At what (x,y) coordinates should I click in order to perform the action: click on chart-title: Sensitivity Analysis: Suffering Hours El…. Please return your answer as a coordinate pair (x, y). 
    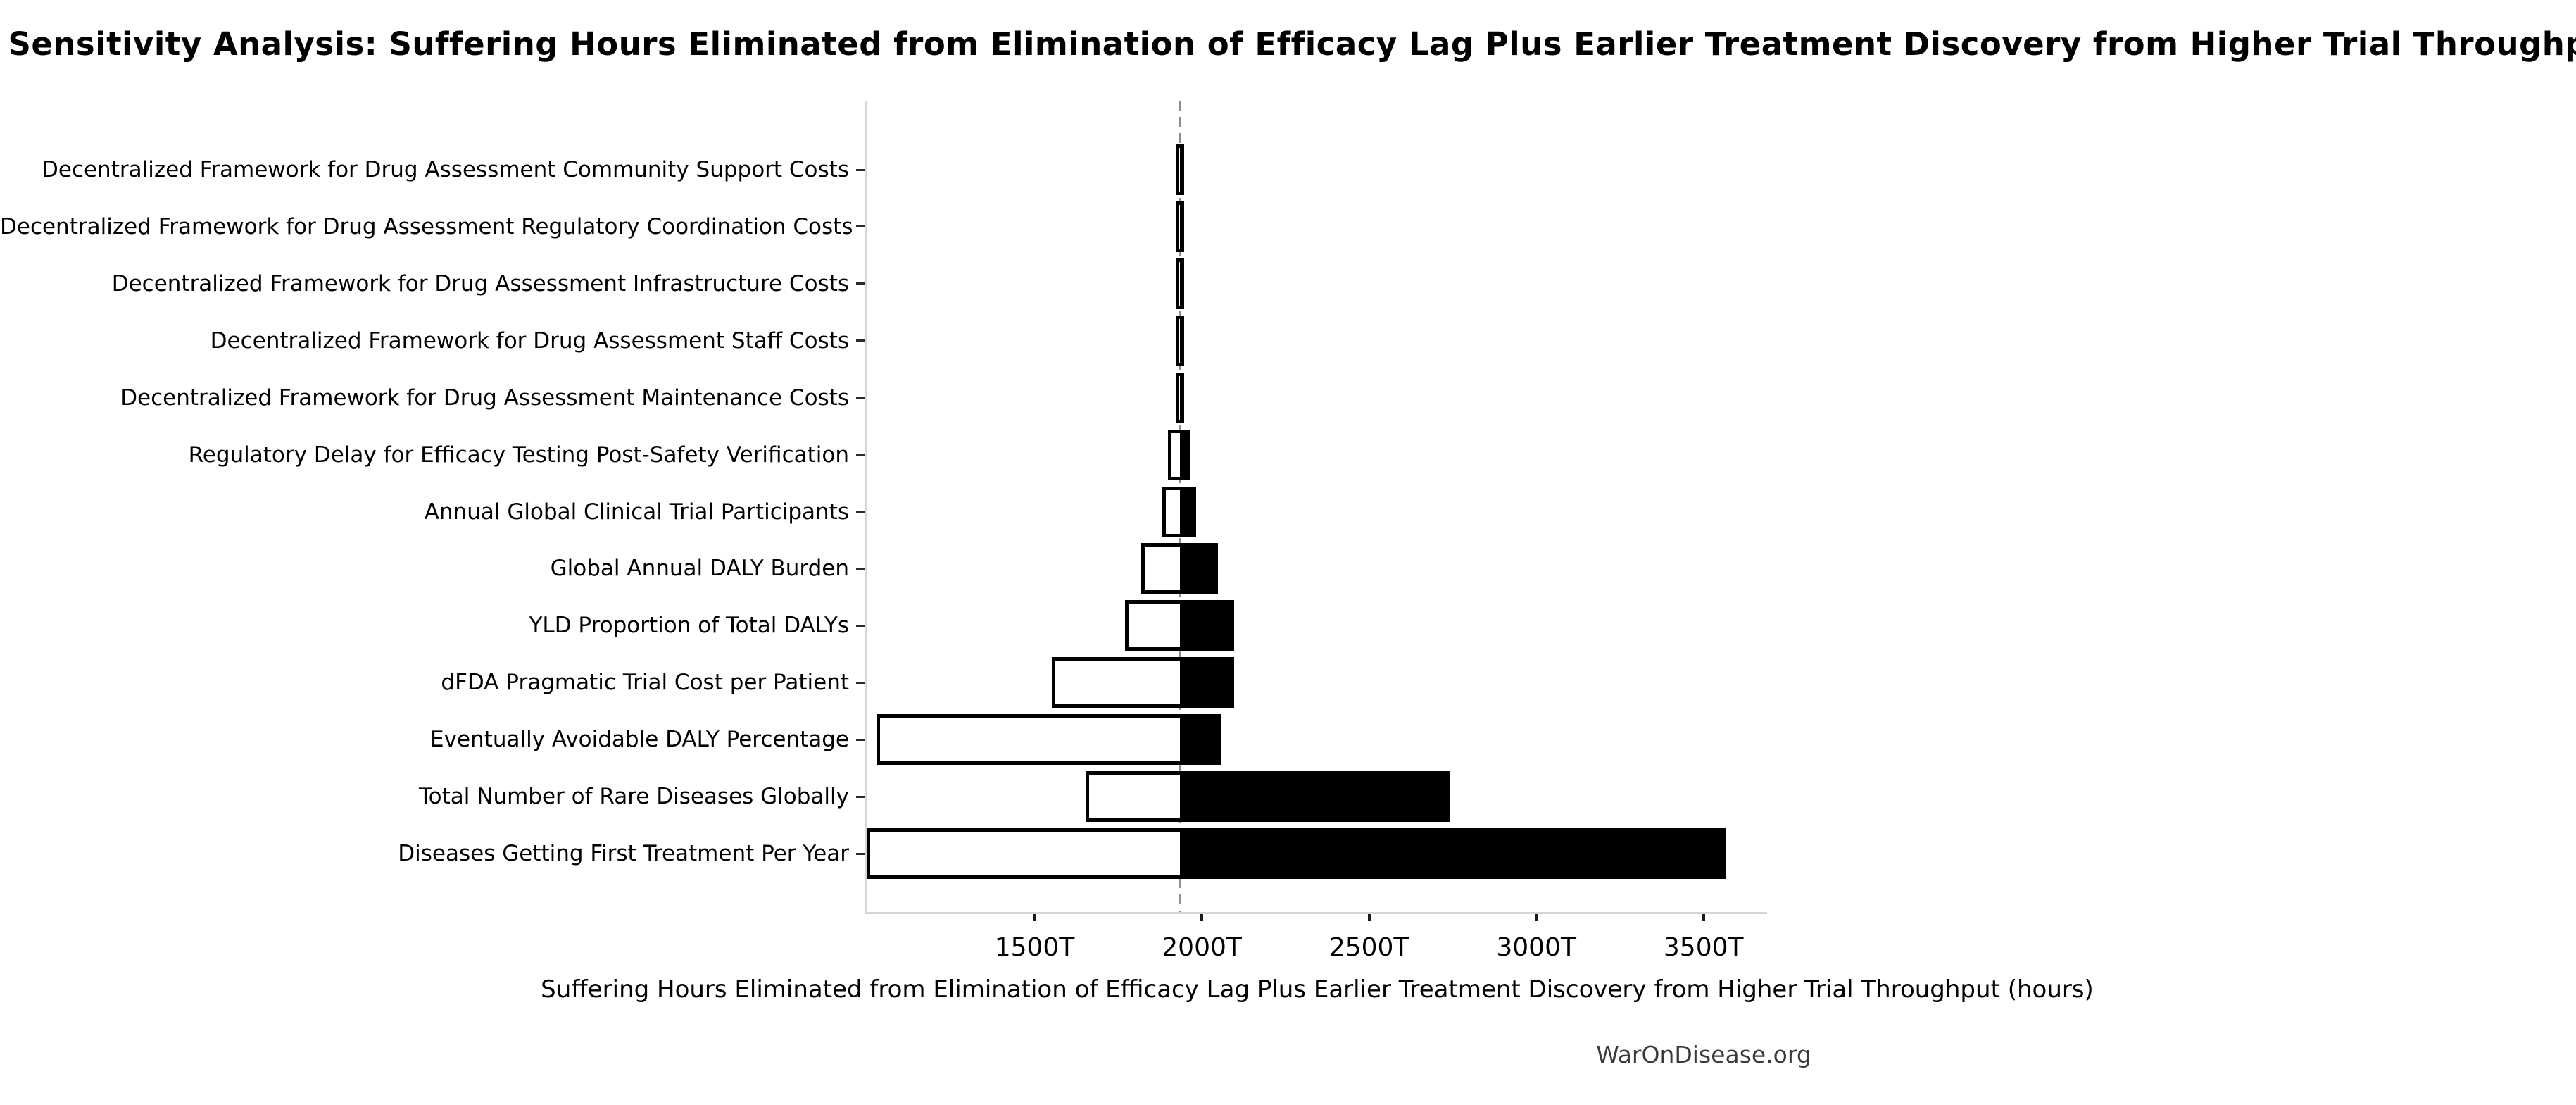
    Looking at the image, I should click on (1292, 44).